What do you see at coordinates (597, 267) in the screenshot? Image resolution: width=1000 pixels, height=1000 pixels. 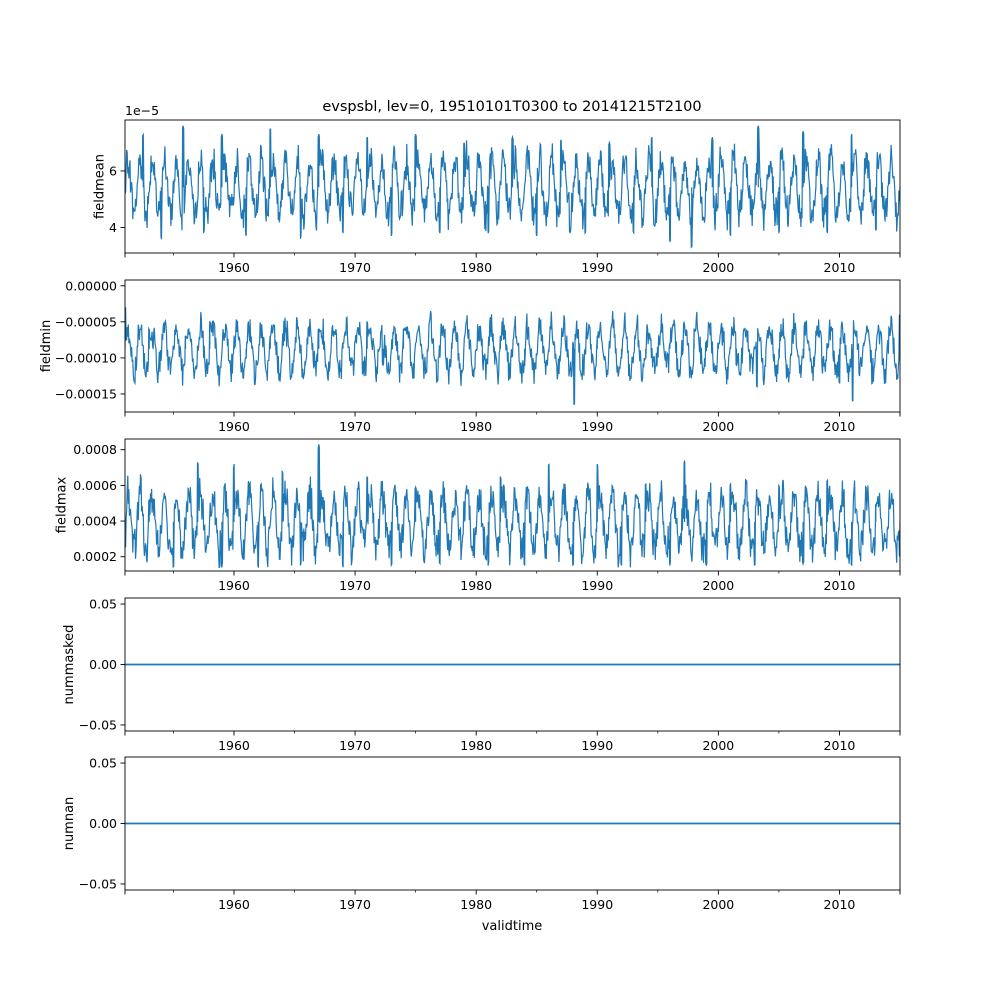 I see `x-tick-label-fieldmean: 1990` at bounding box center [597, 267].